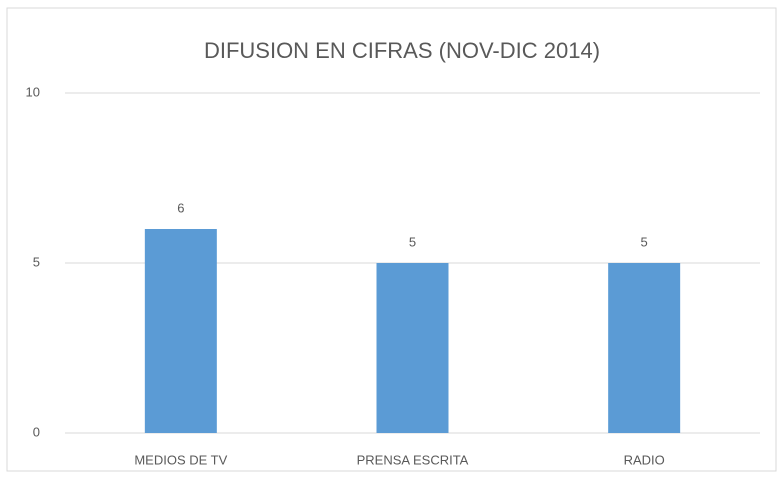 The height and width of the screenshot is (479, 783). I want to click on data-label: 6, so click(180, 207).